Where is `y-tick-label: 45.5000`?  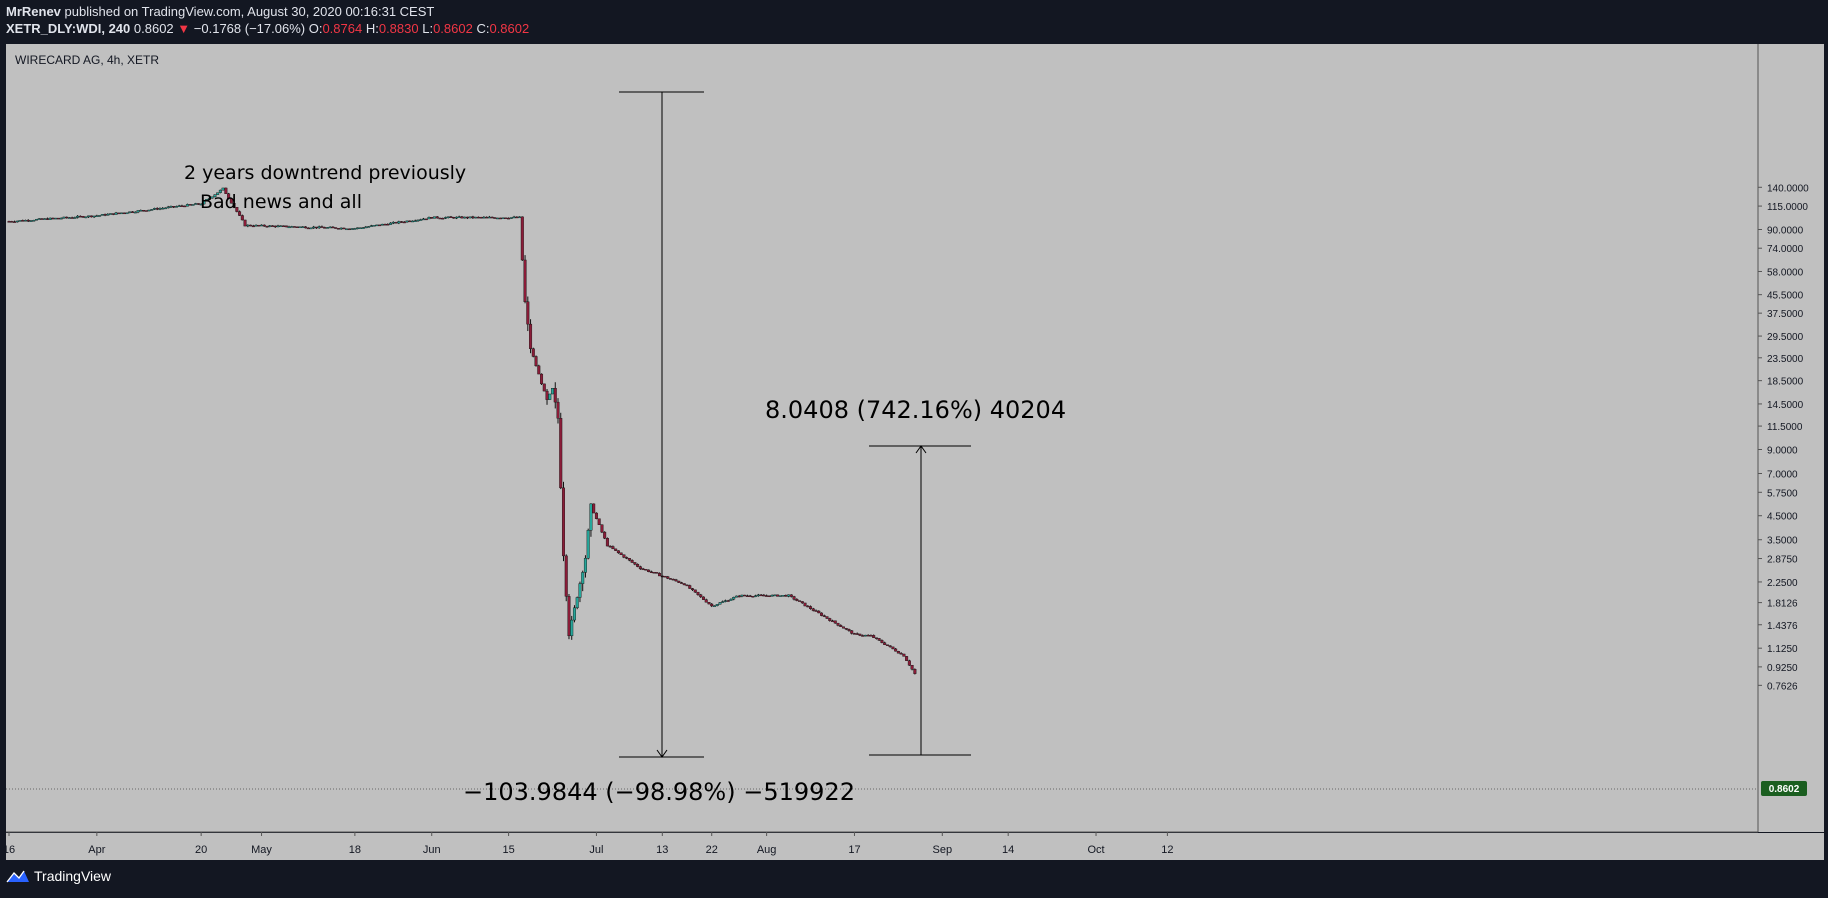
y-tick-label: 45.5000 is located at coordinates (1785, 296).